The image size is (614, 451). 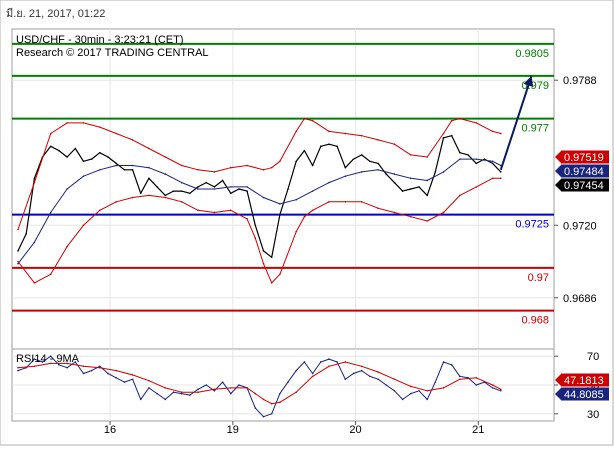 What do you see at coordinates (478, 430) in the screenshot?
I see `x-tick-label: 21` at bounding box center [478, 430].